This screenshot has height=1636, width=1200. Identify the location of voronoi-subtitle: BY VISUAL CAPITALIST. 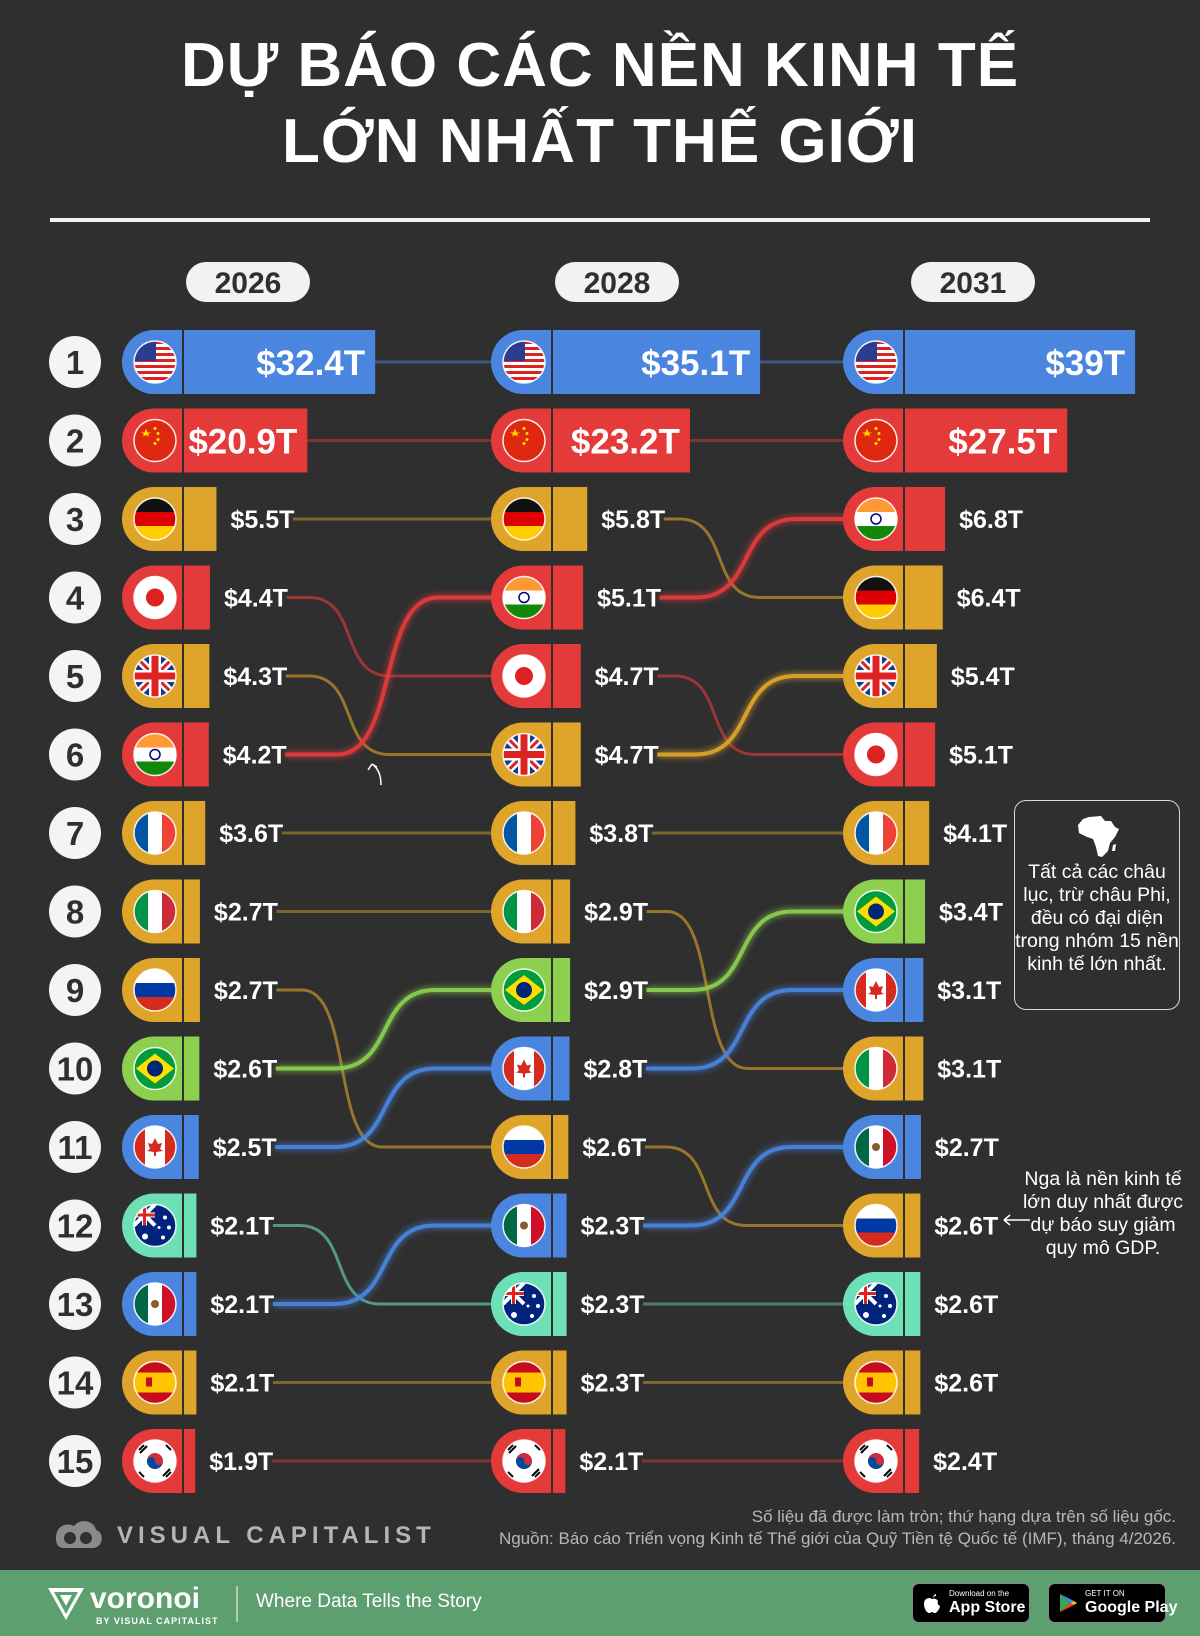
(157, 1621).